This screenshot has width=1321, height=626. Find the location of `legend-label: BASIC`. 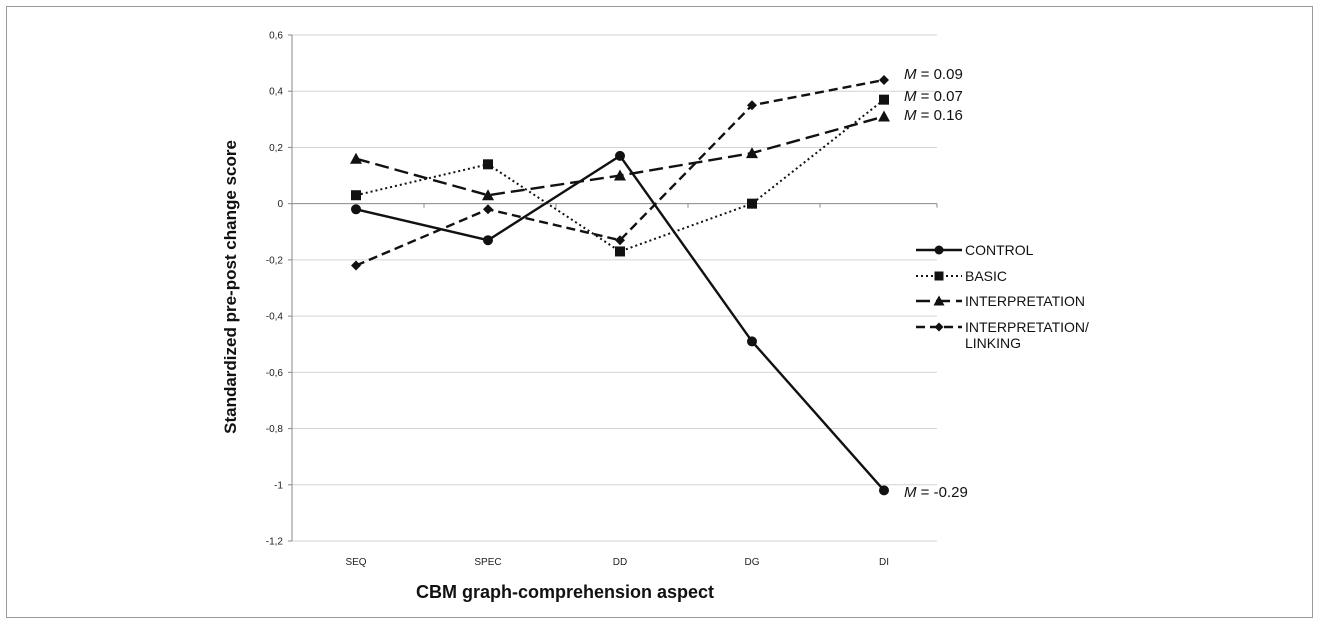

legend-label: BASIC is located at coordinates (986, 276).